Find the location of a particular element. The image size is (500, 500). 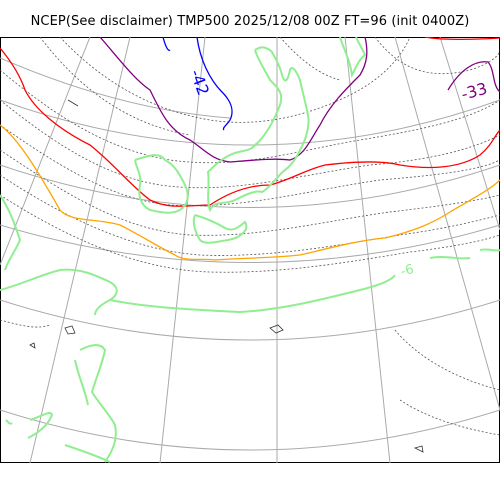

isotherm-blue is located at coordinates (197, 84).